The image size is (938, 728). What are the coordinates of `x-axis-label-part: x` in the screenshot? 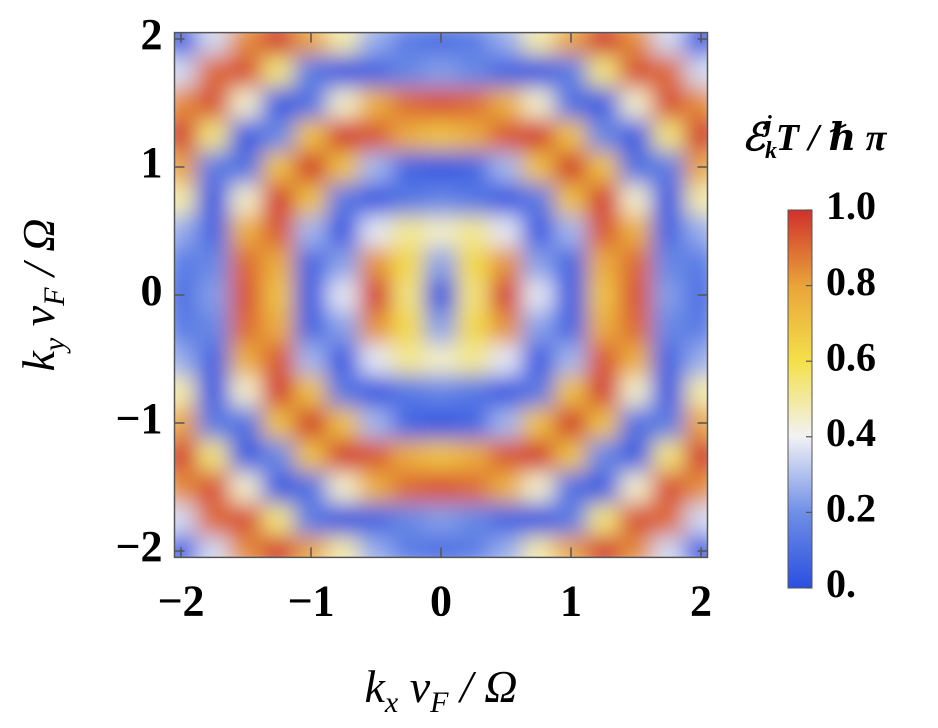 It's located at (391, 702).